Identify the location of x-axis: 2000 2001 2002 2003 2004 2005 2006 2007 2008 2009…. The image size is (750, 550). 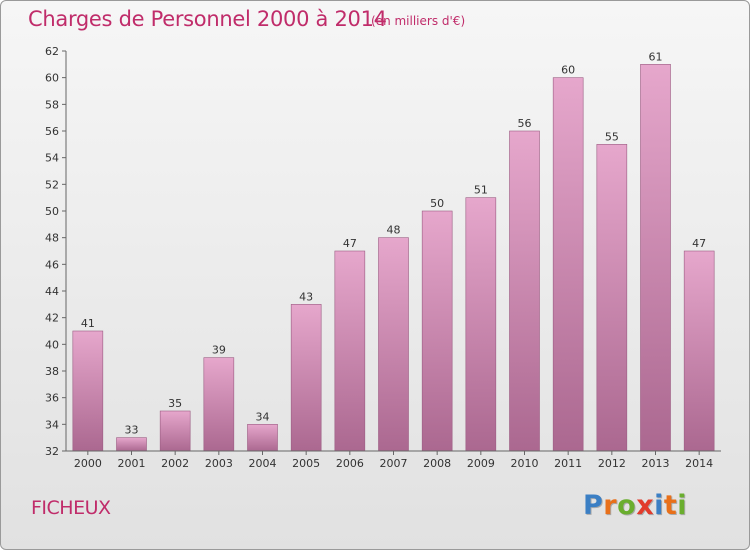
(393, 460).